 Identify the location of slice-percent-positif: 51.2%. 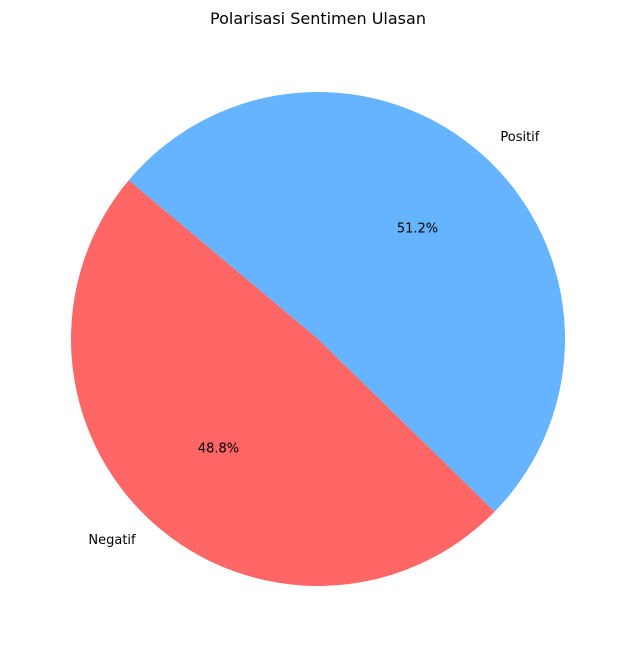
(417, 229).